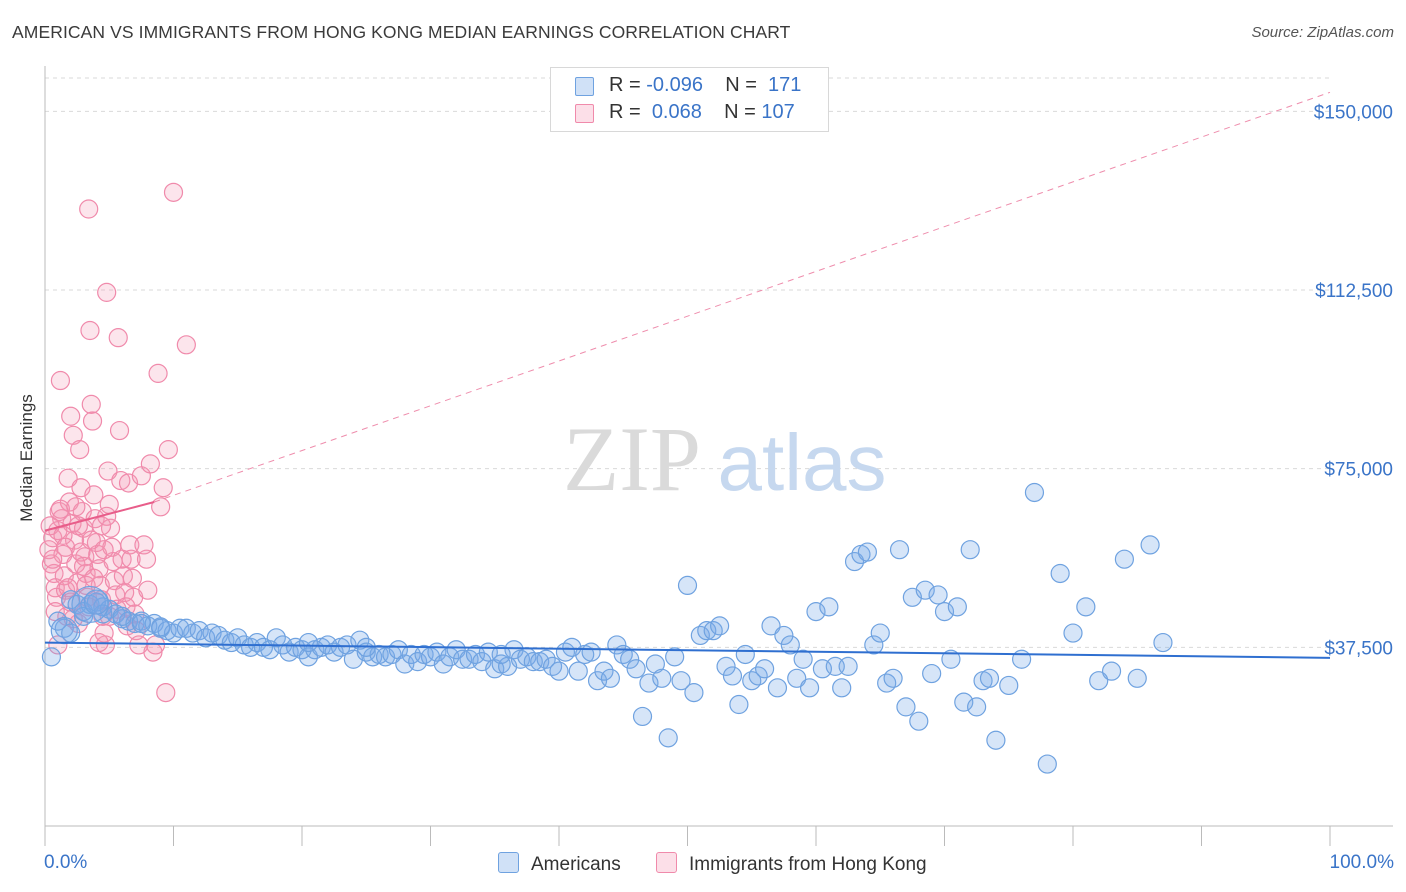 This screenshot has width=1406, height=892. Describe the element at coordinates (802, 462) in the screenshot. I see `watermark-atlas: atlas` at that location.